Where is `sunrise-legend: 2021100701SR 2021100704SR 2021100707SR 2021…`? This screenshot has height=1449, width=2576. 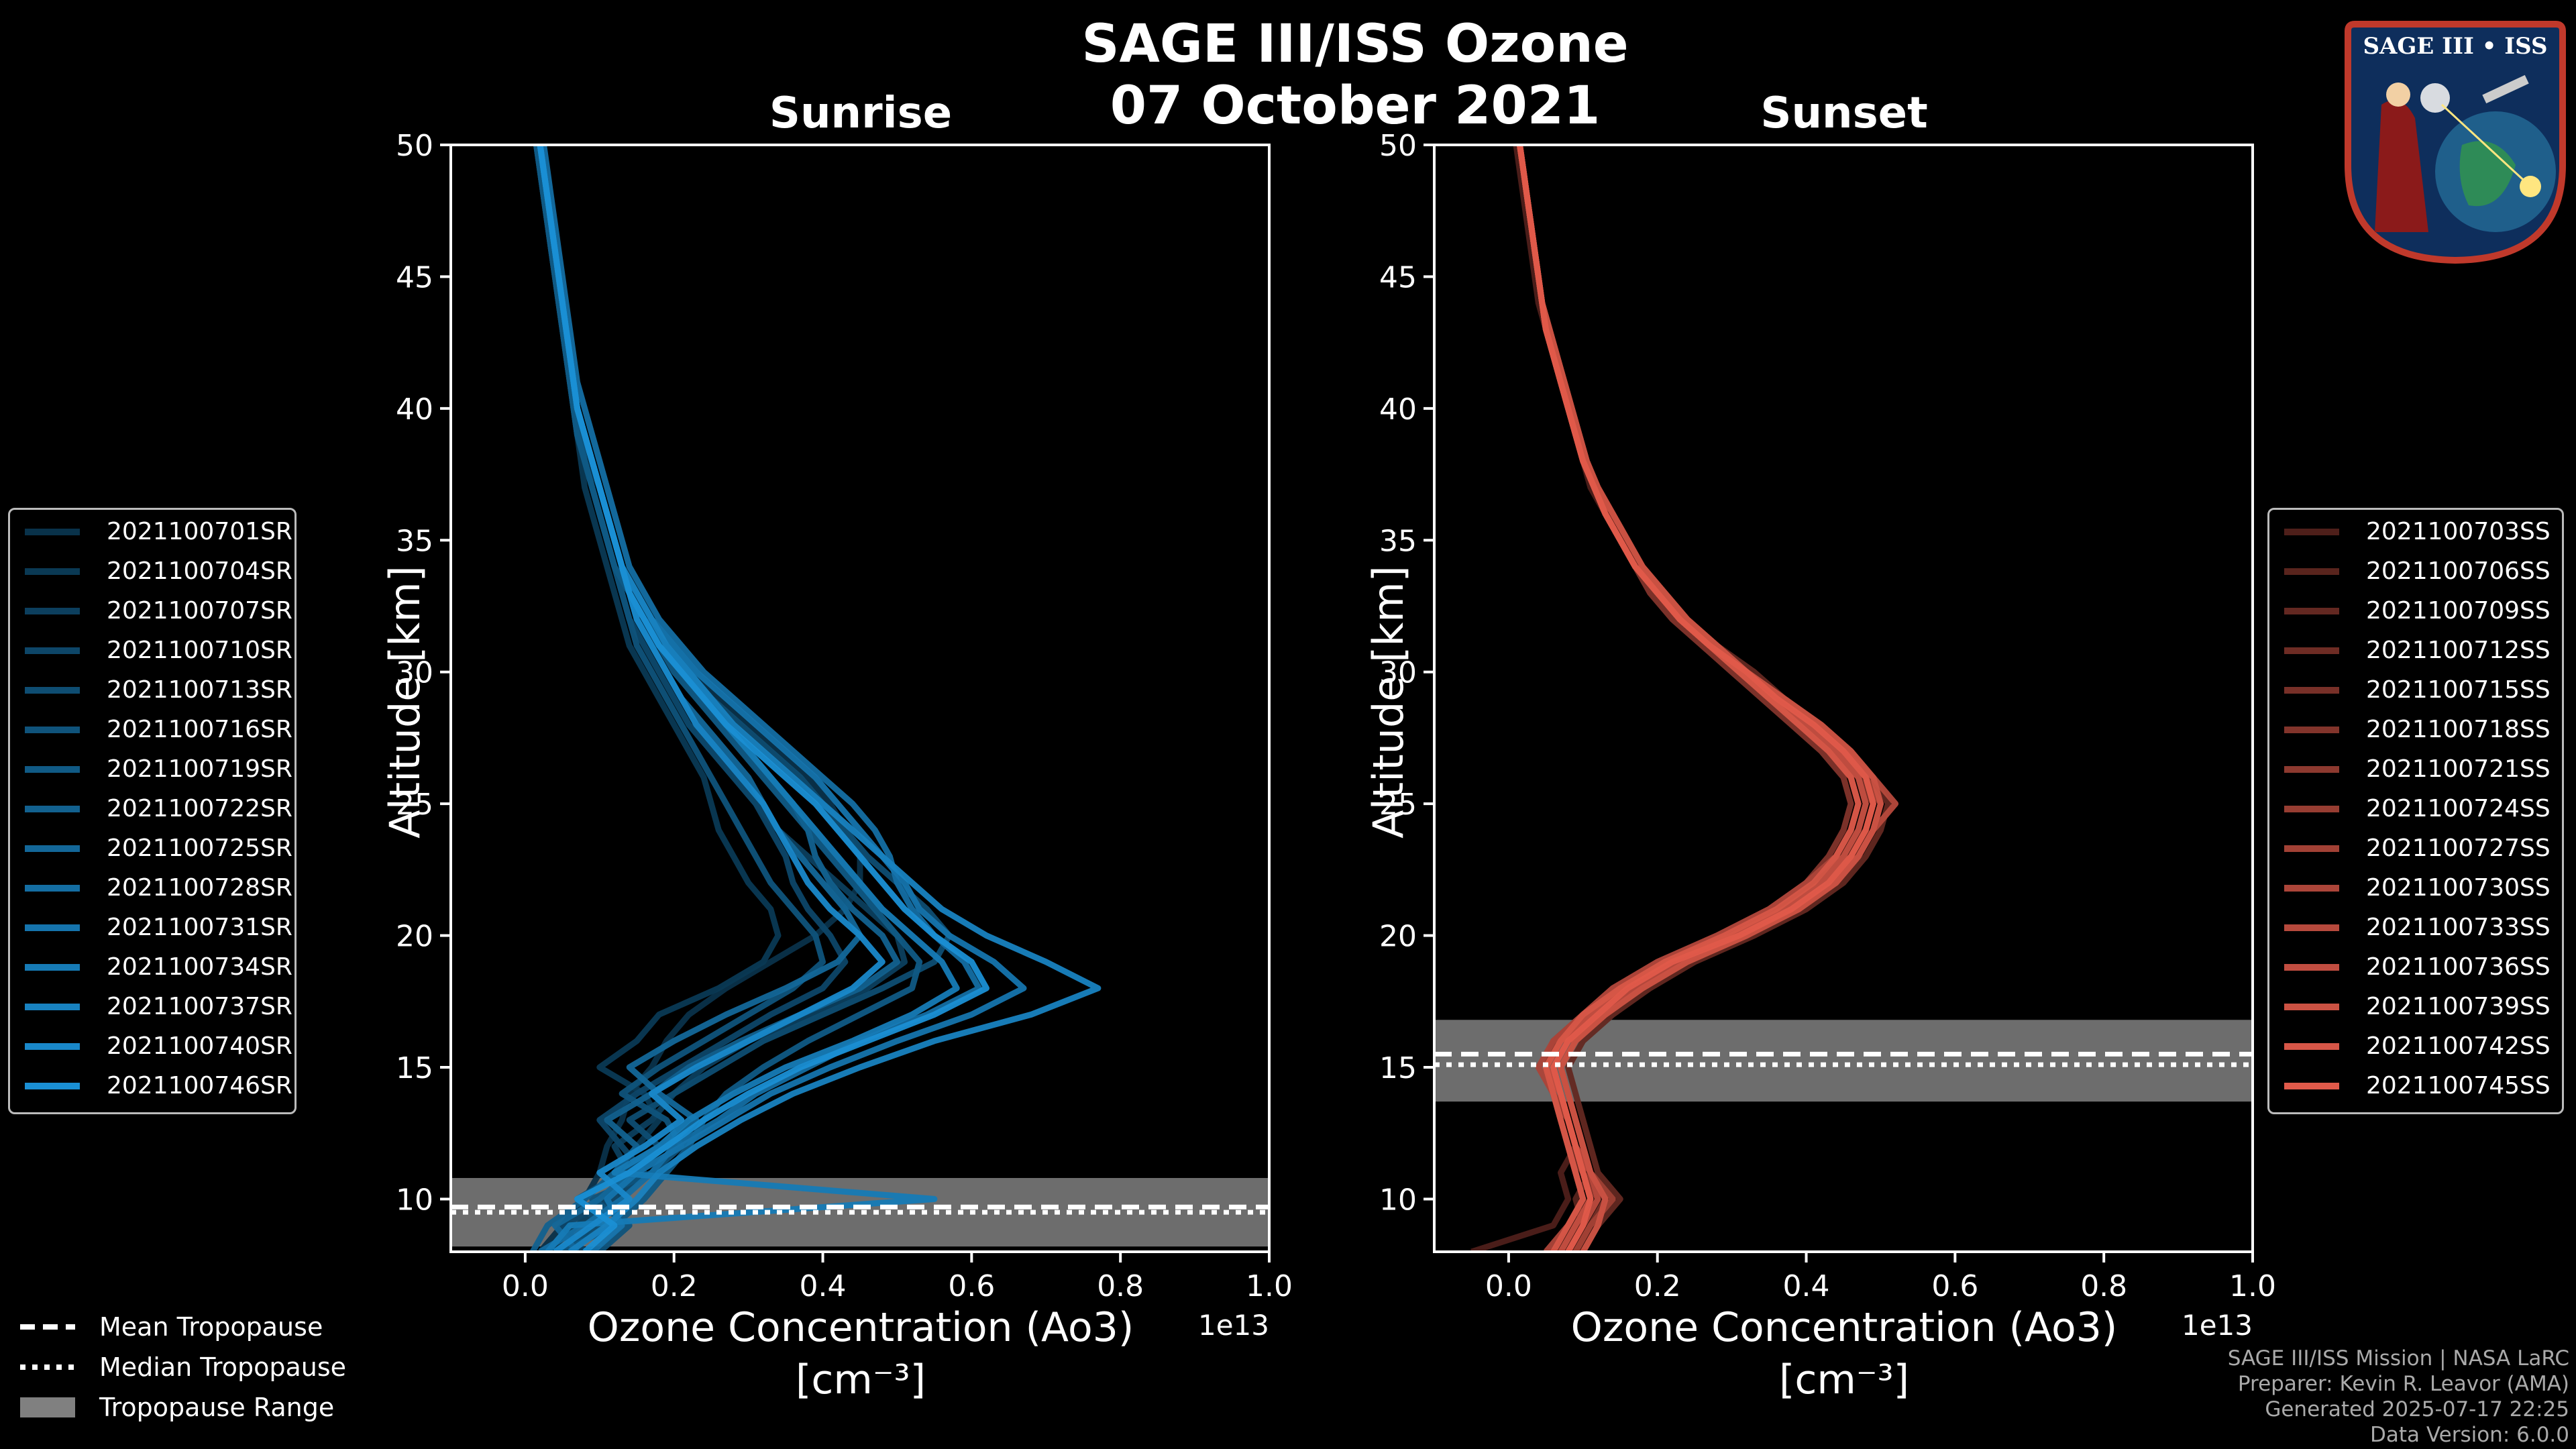
sunrise-legend: 2021100701SR 2021100704SR 2021100707SR 2021… is located at coordinates (152, 811).